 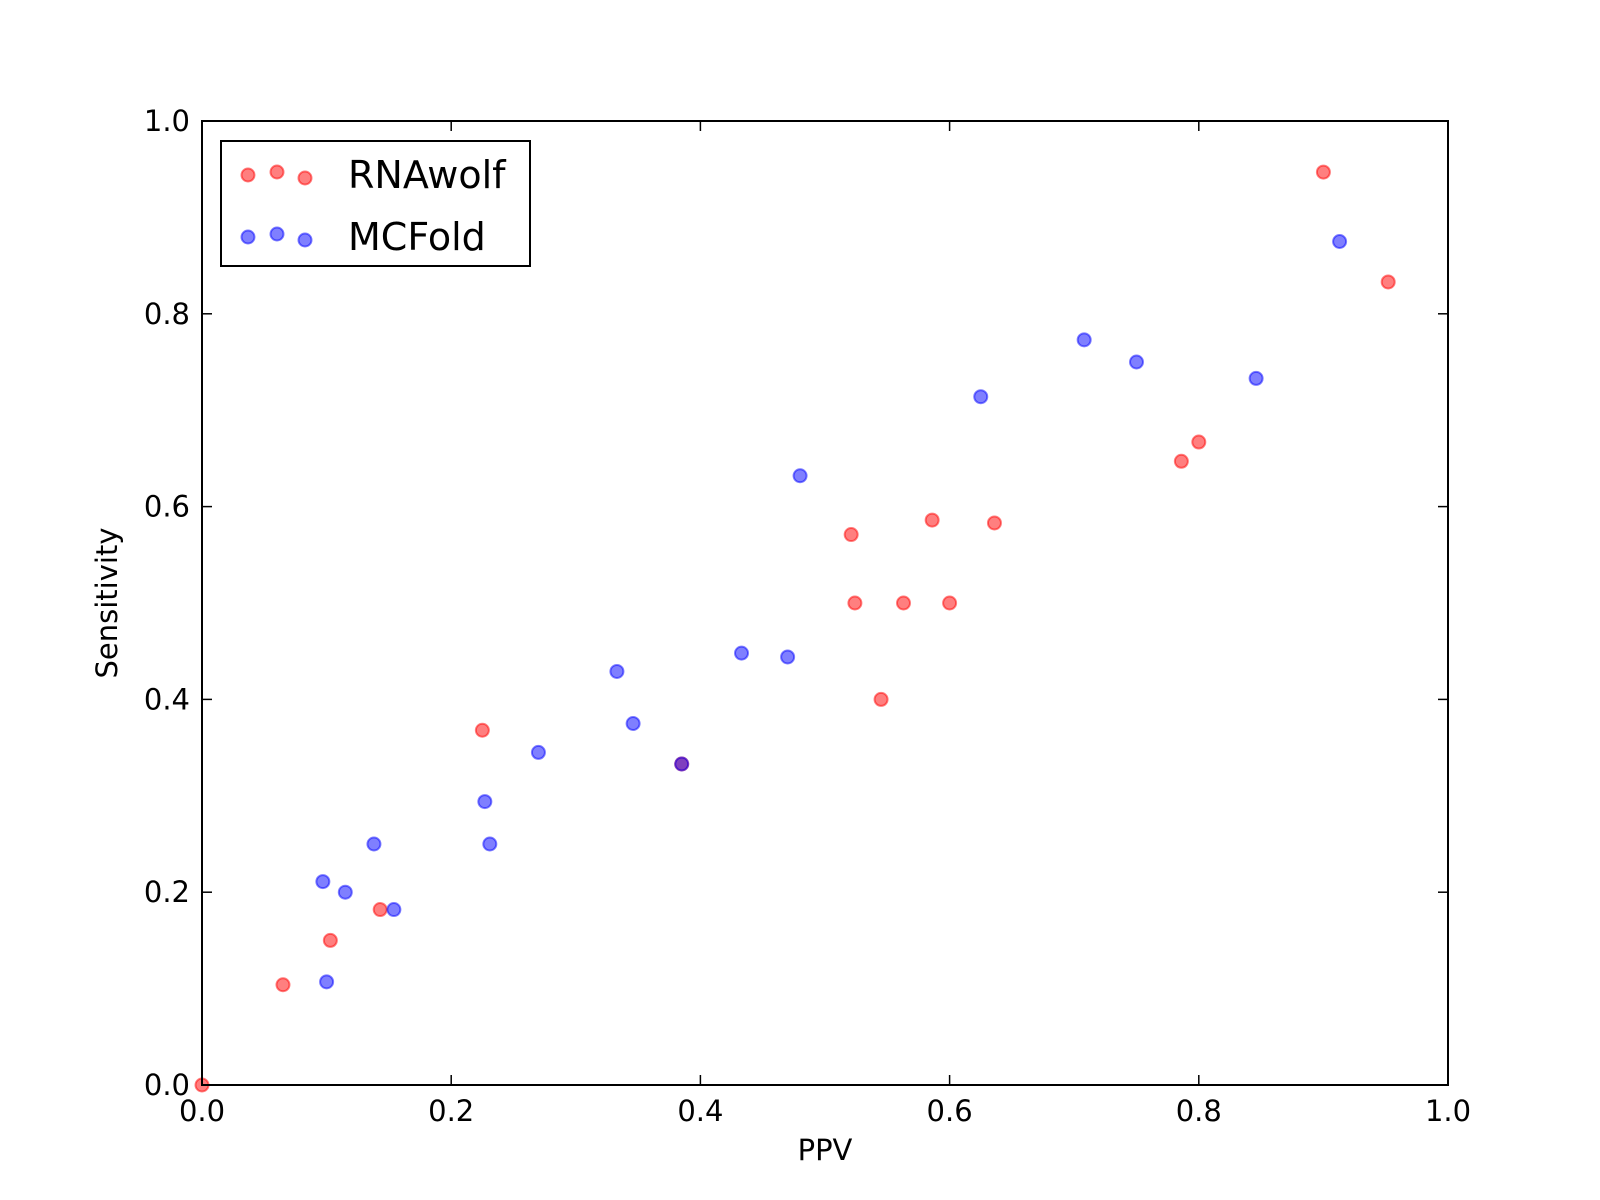 I want to click on legend-box, so click(x=375, y=203).